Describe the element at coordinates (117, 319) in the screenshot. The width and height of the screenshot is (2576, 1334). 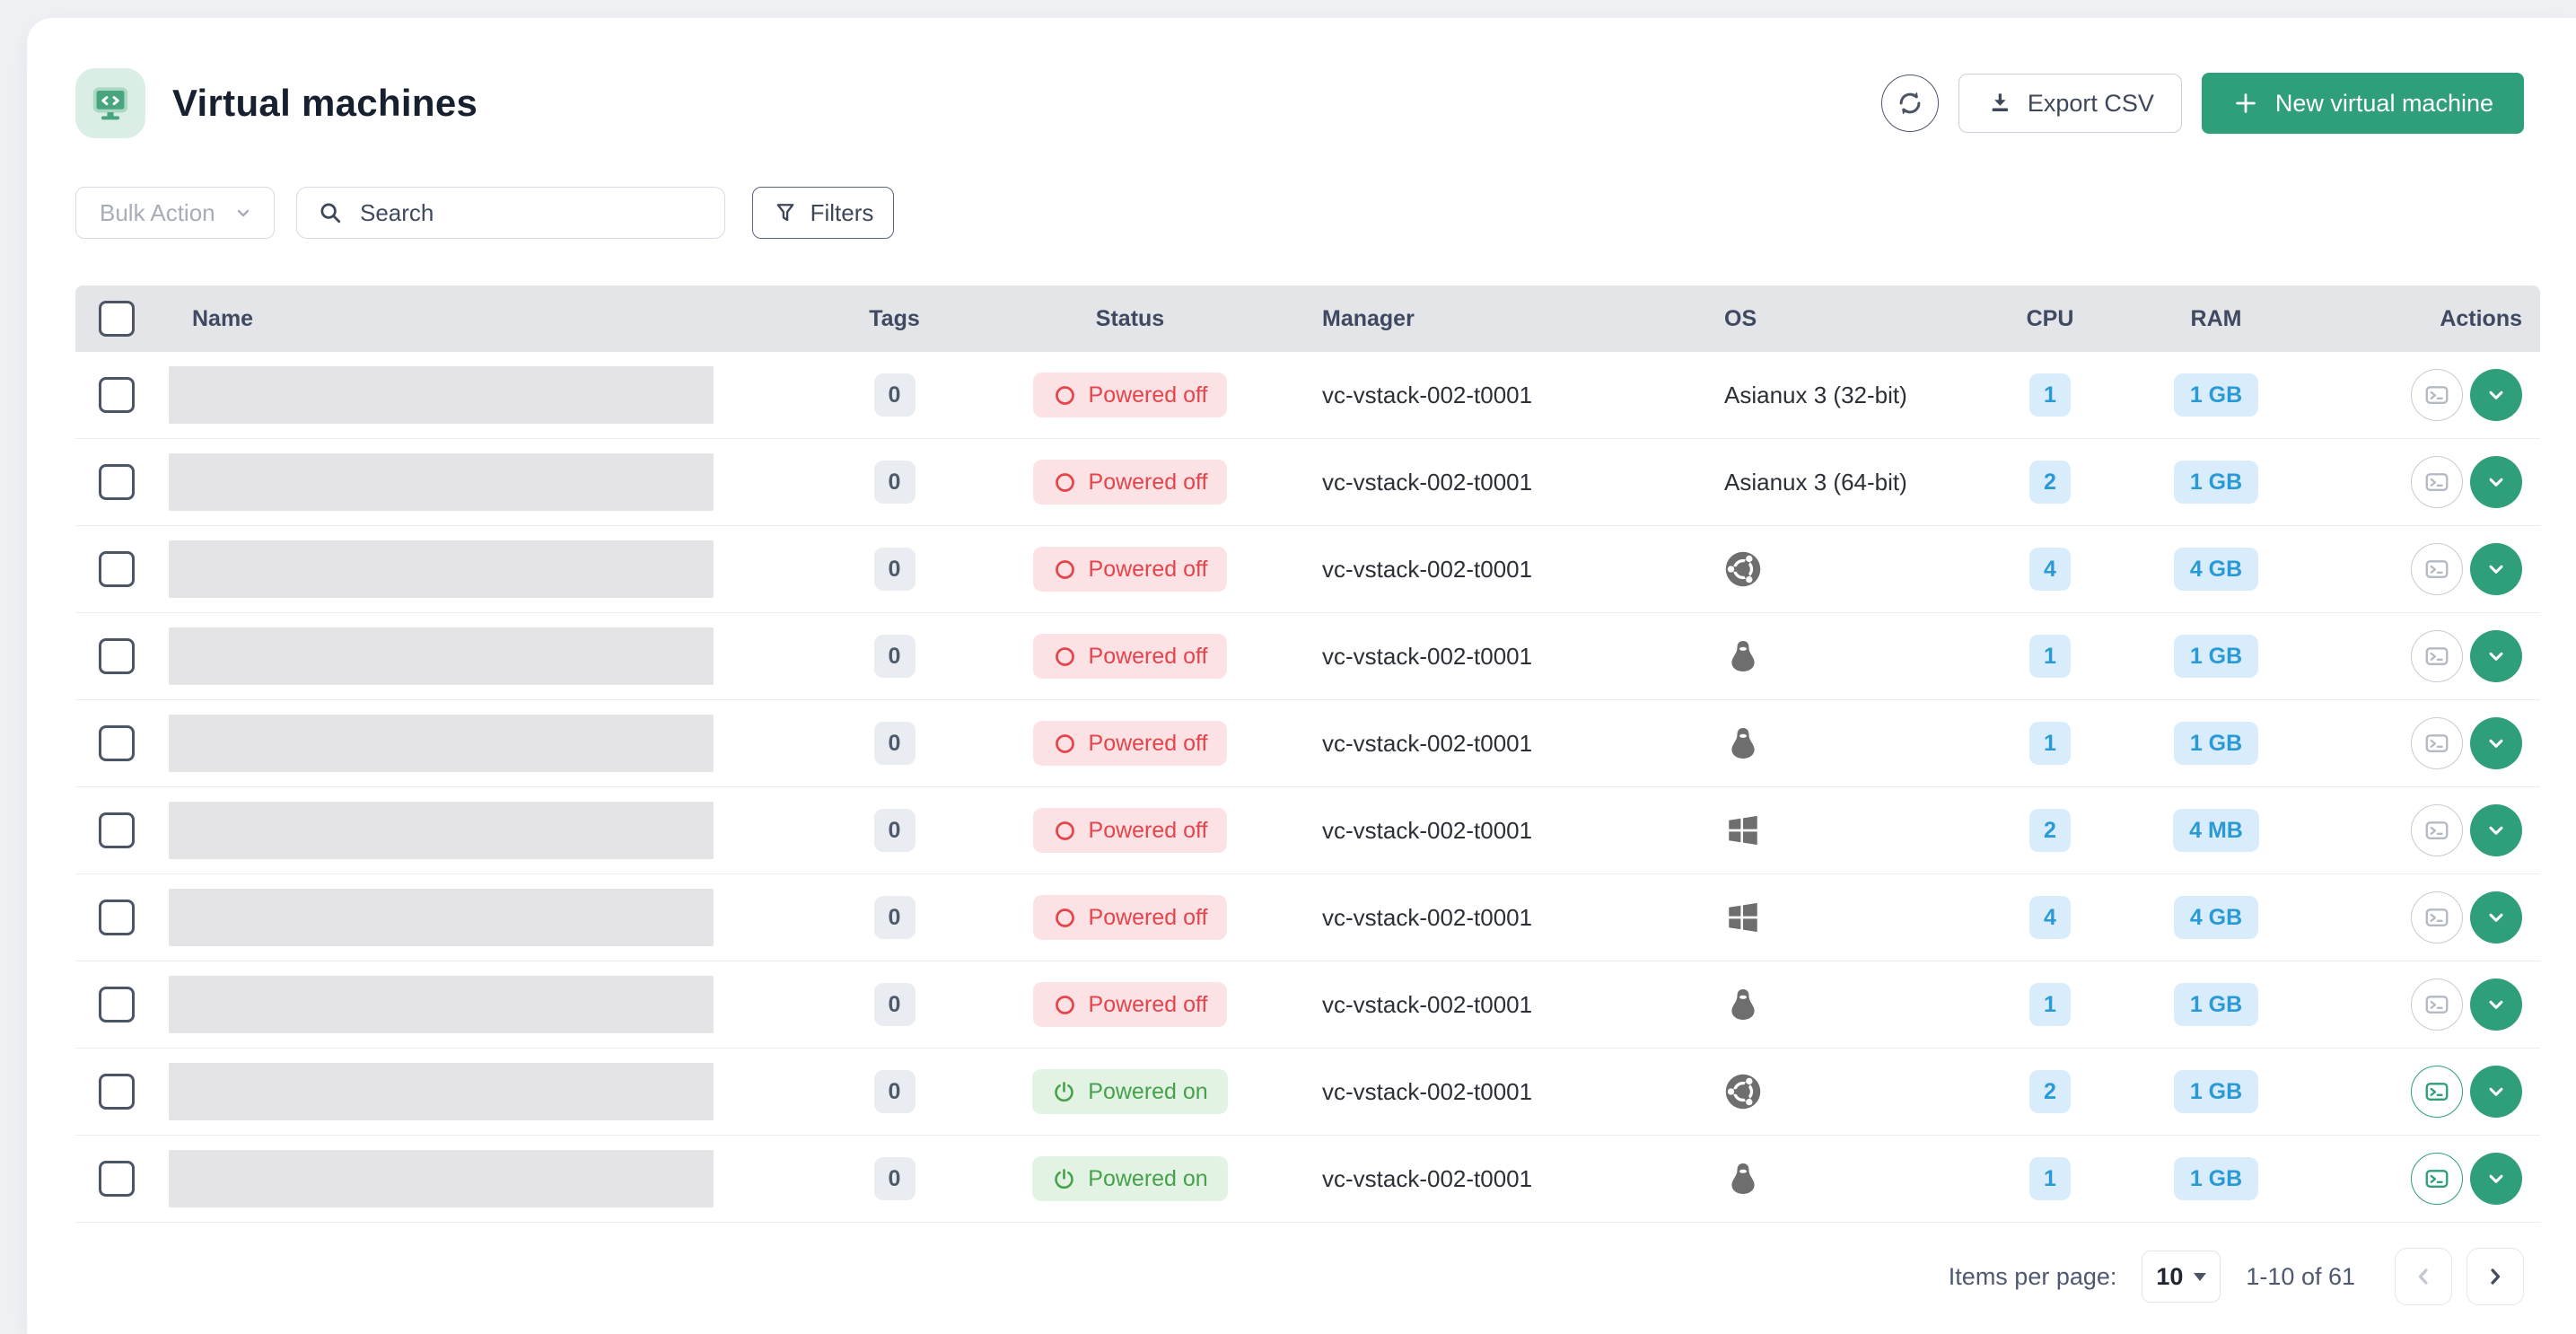
I see `select-all-checkbox` at that location.